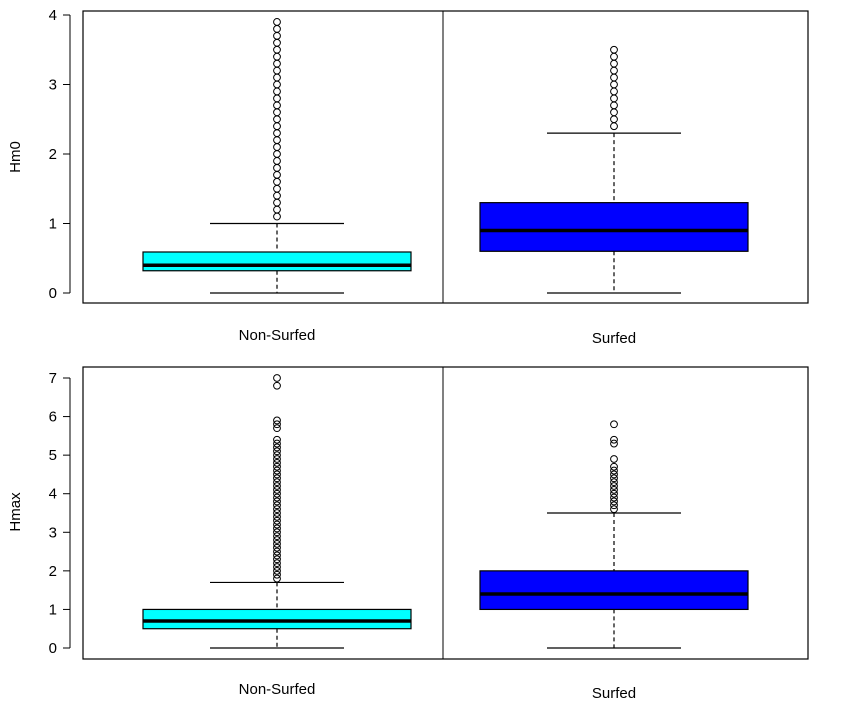 Image resolution: width=850 pixels, height=707 pixels. Describe the element at coordinates (15, 512) in the screenshot. I see `y-axis-title: Hmax` at that location.